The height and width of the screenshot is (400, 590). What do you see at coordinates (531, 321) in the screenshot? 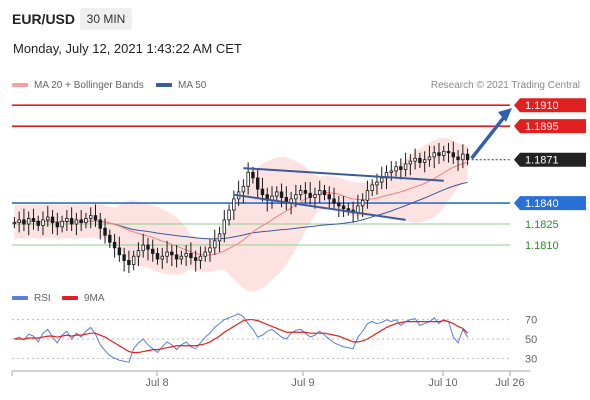
I see `rsi-tick-label: 70` at bounding box center [531, 321].